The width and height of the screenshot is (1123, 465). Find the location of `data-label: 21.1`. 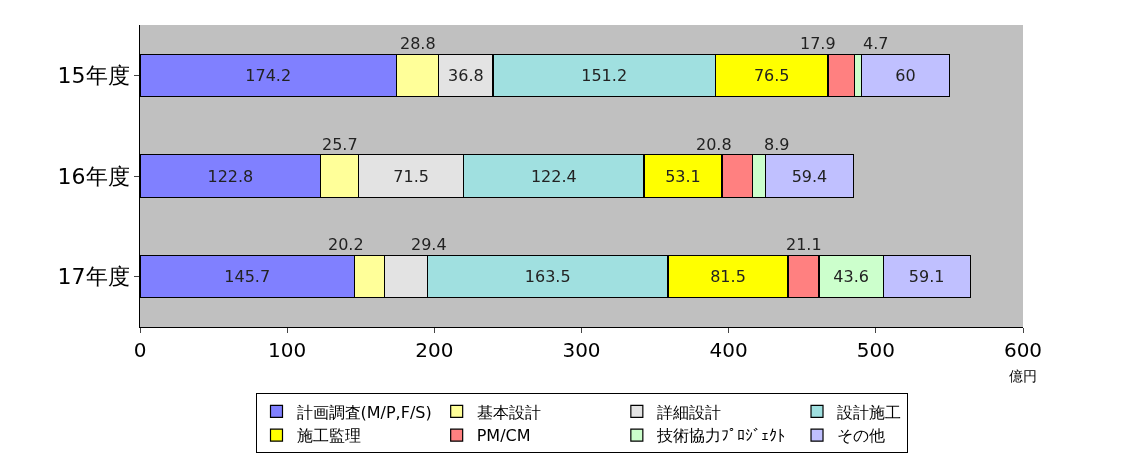

data-label: 21.1 is located at coordinates (804, 244).